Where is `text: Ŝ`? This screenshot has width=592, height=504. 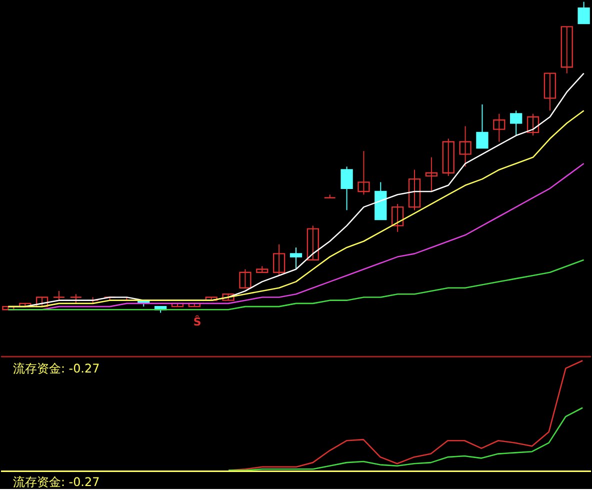
text: Ŝ is located at coordinates (197, 321).